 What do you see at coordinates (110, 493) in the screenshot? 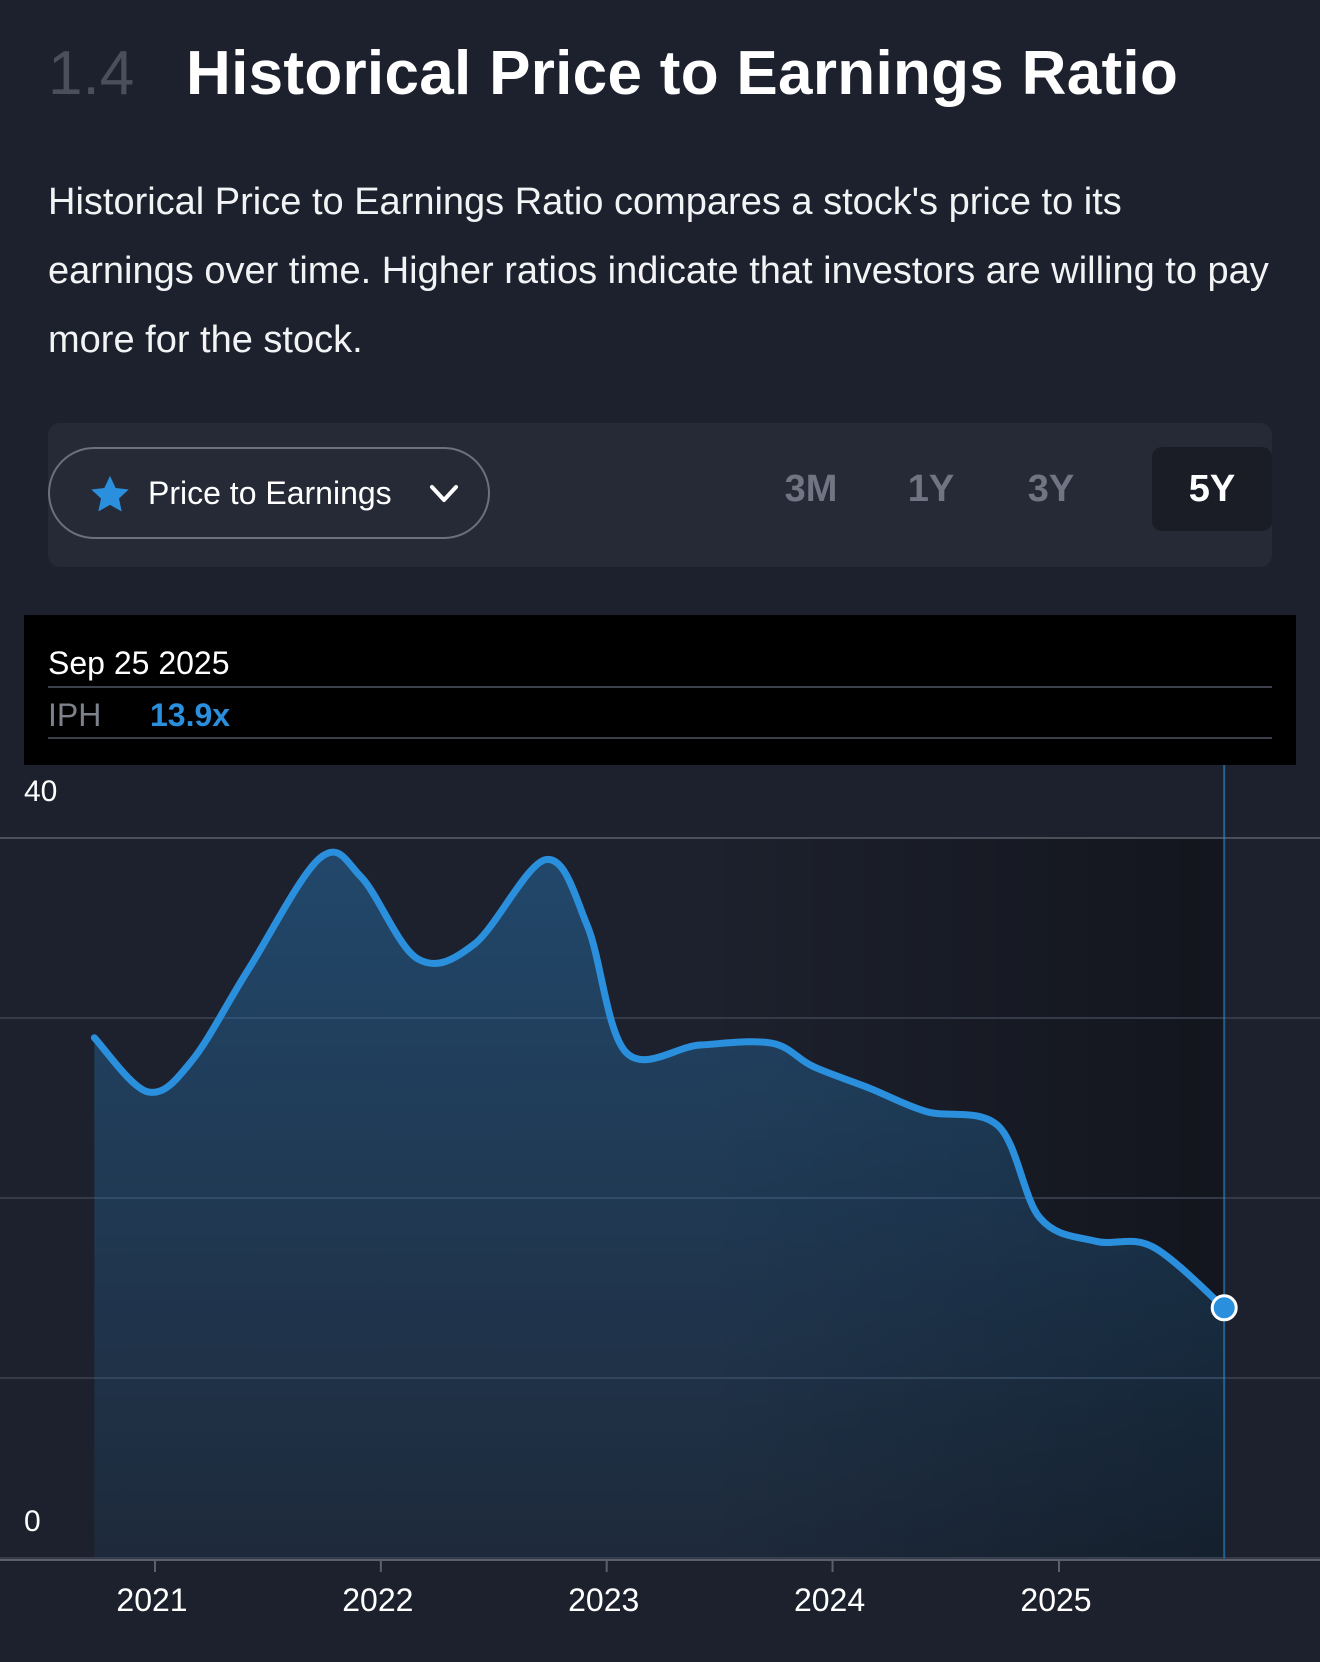
I see `star-icon` at bounding box center [110, 493].